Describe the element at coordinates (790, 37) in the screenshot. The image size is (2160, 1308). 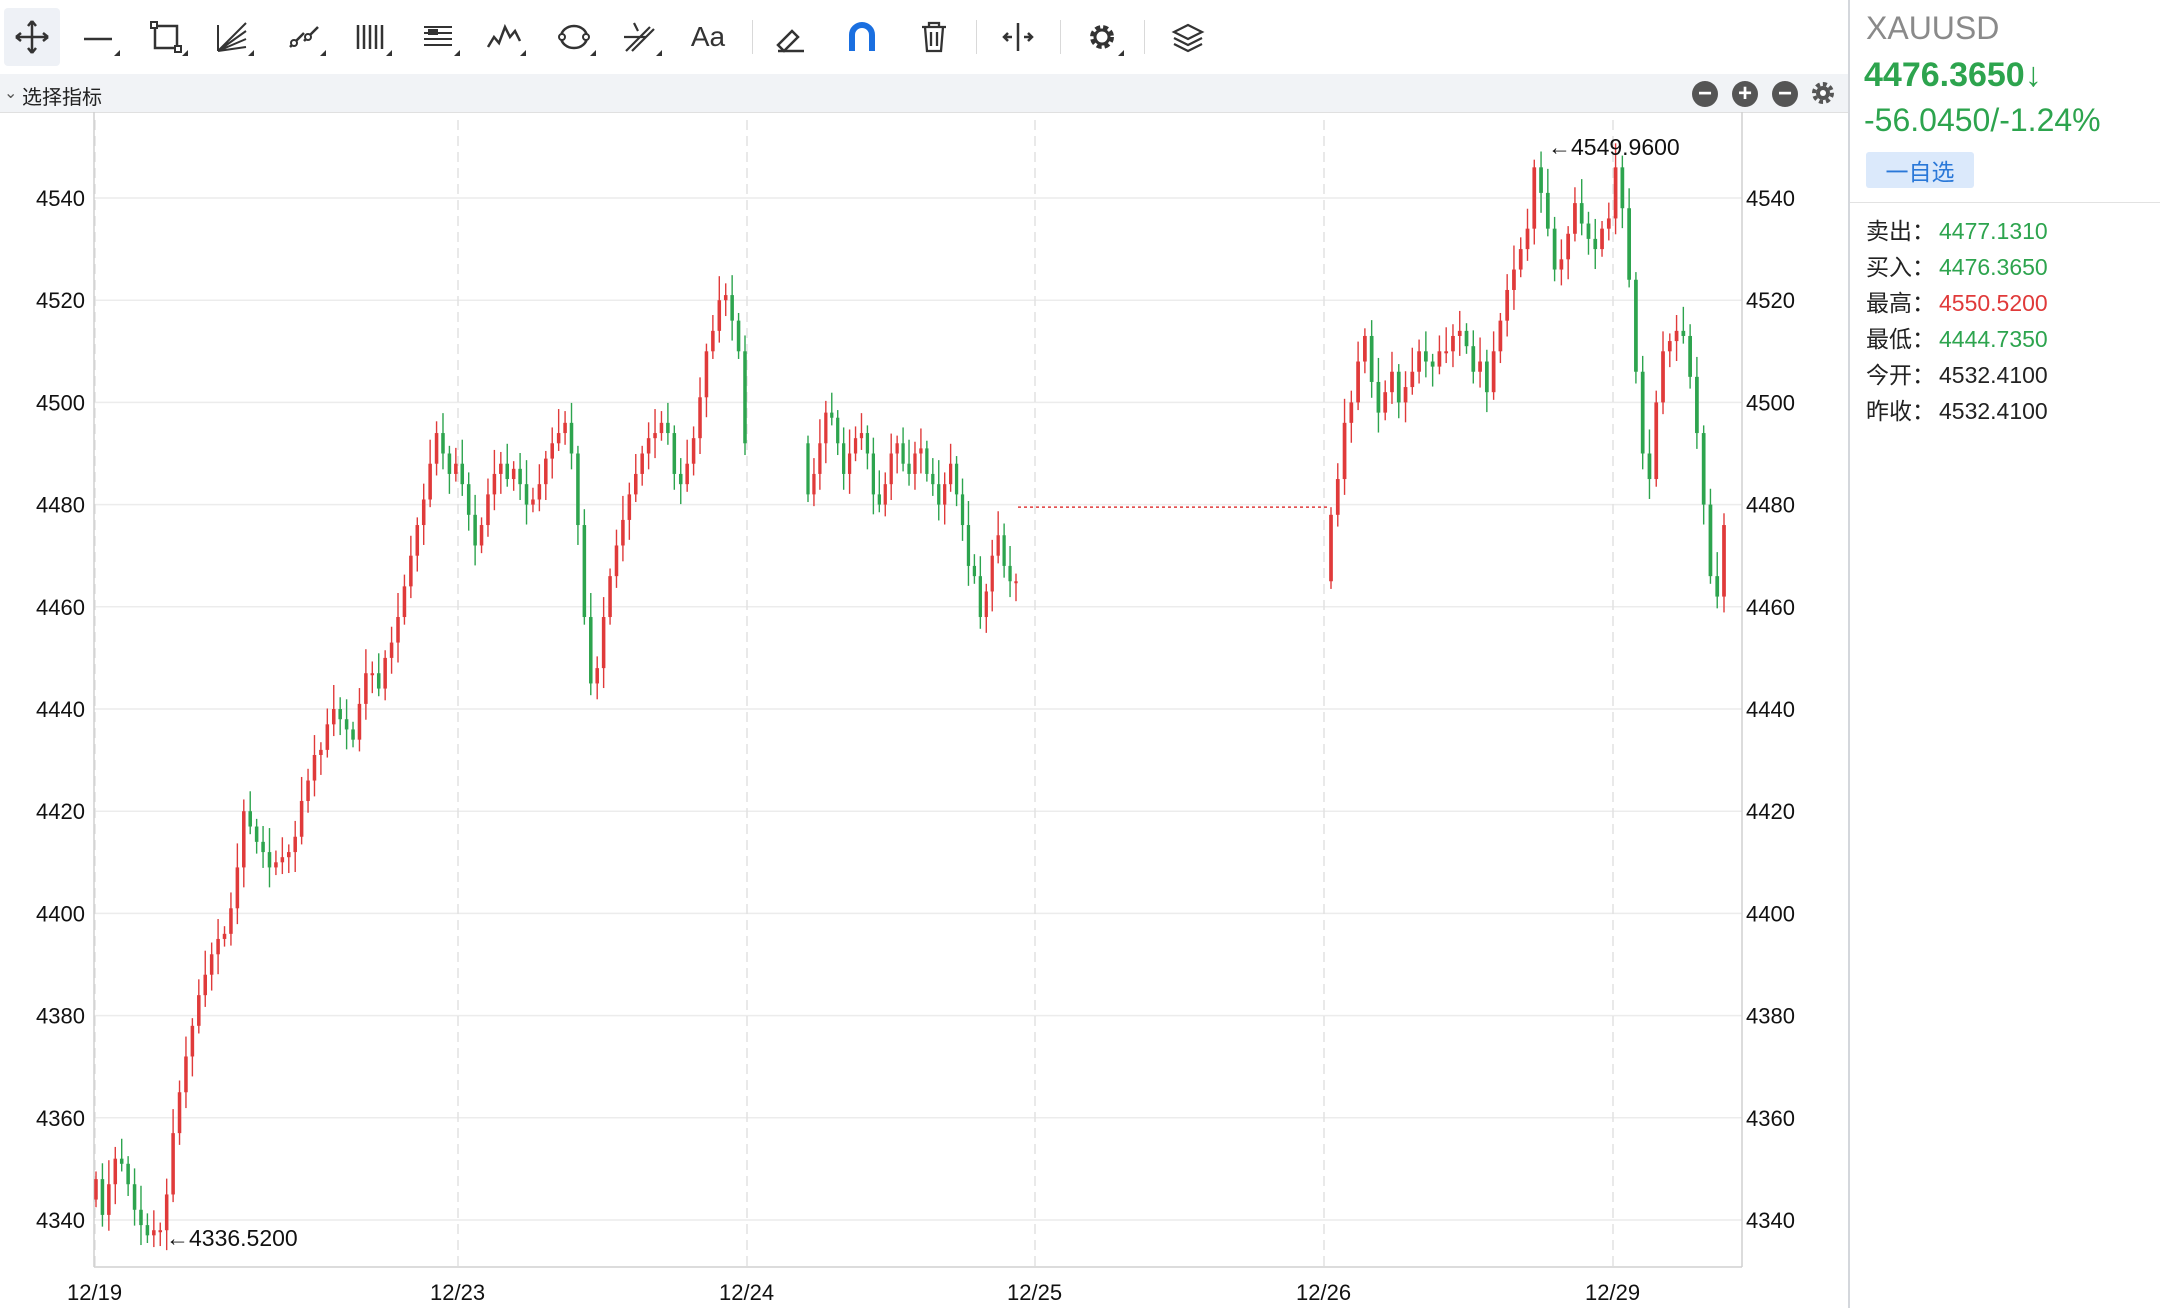
I see `eraser-tool-button` at that location.